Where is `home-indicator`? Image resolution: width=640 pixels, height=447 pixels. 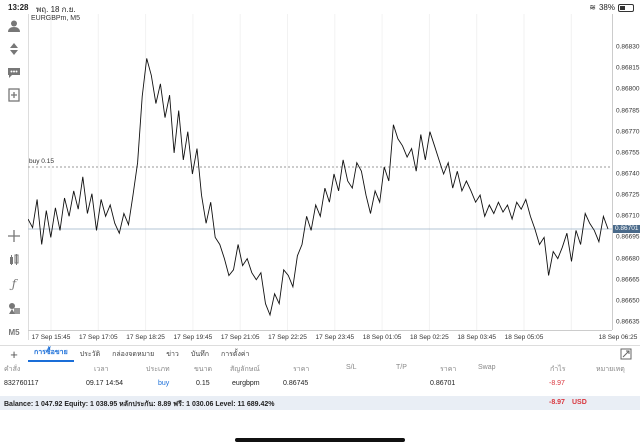
home-indicator is located at coordinates (320, 440).